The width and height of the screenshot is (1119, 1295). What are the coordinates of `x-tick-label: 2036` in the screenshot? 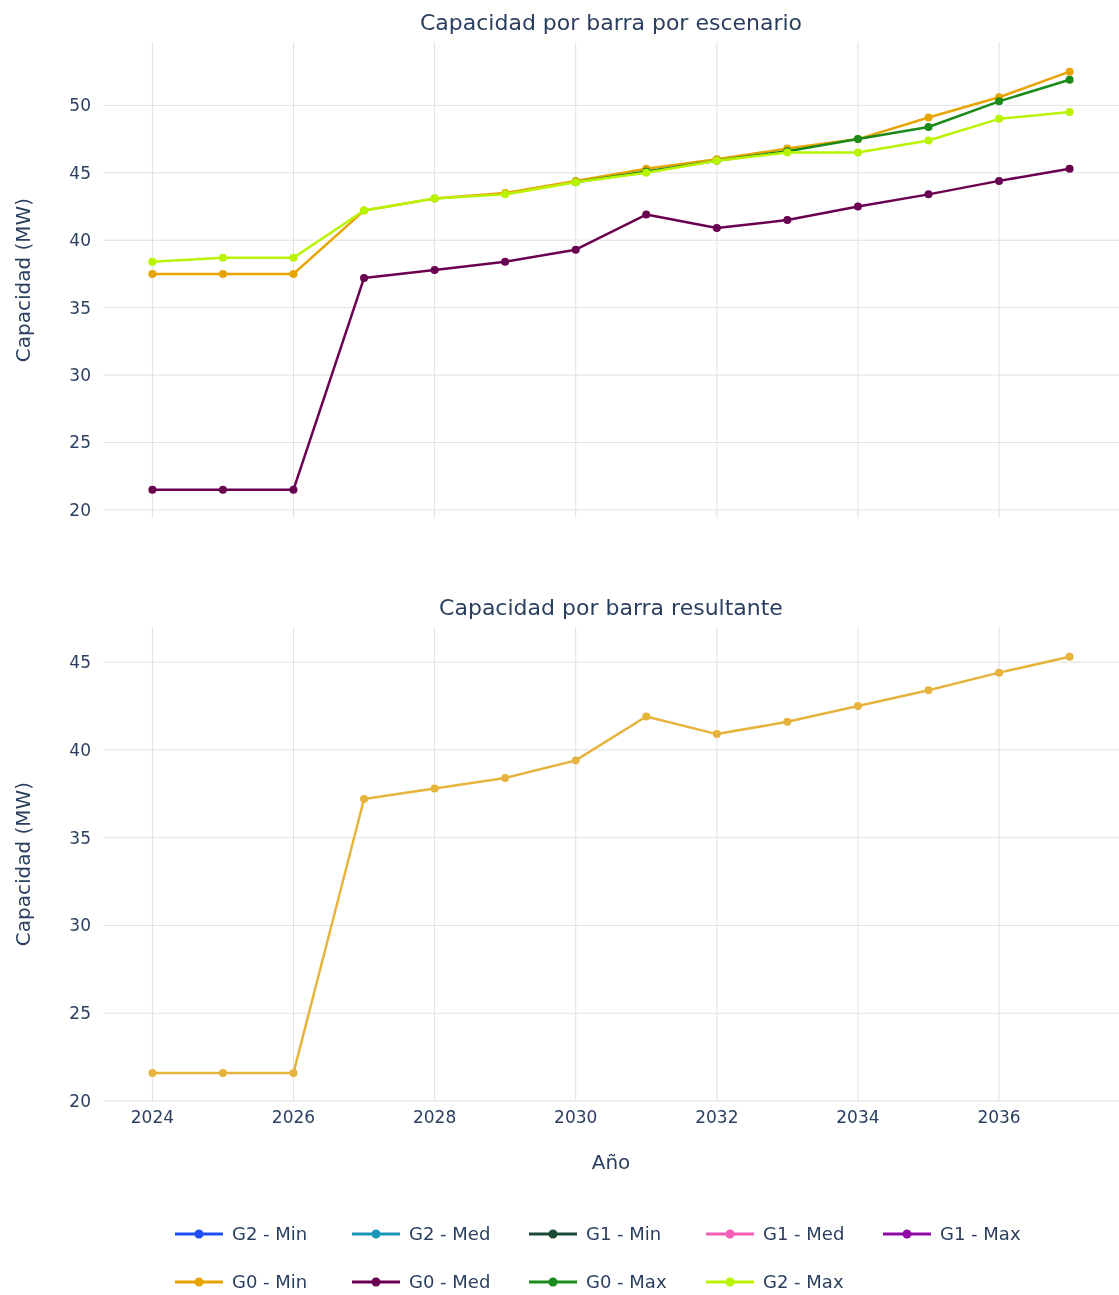 It's located at (999, 1117).